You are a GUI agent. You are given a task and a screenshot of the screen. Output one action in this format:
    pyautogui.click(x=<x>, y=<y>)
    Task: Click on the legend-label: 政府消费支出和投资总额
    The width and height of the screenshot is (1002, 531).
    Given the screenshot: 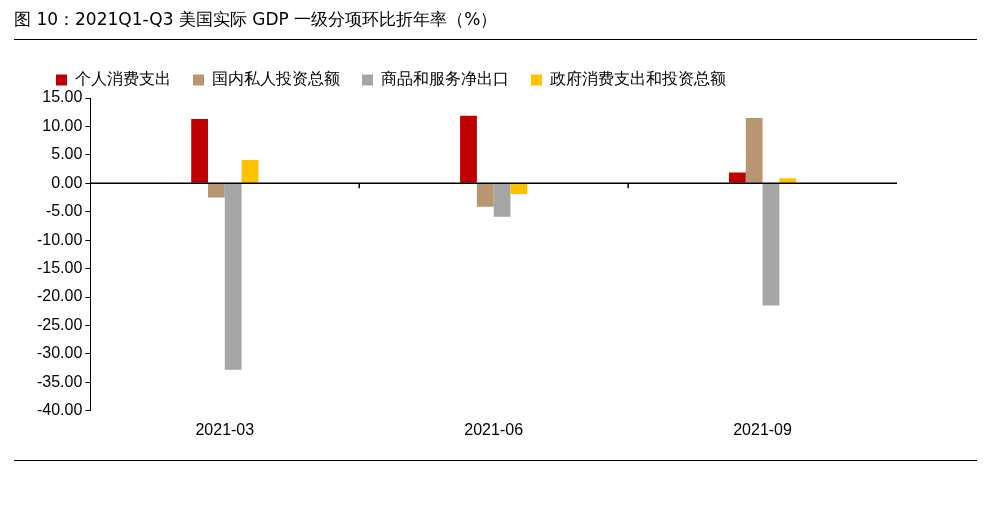 What is the action you would take?
    pyautogui.click(x=638, y=79)
    